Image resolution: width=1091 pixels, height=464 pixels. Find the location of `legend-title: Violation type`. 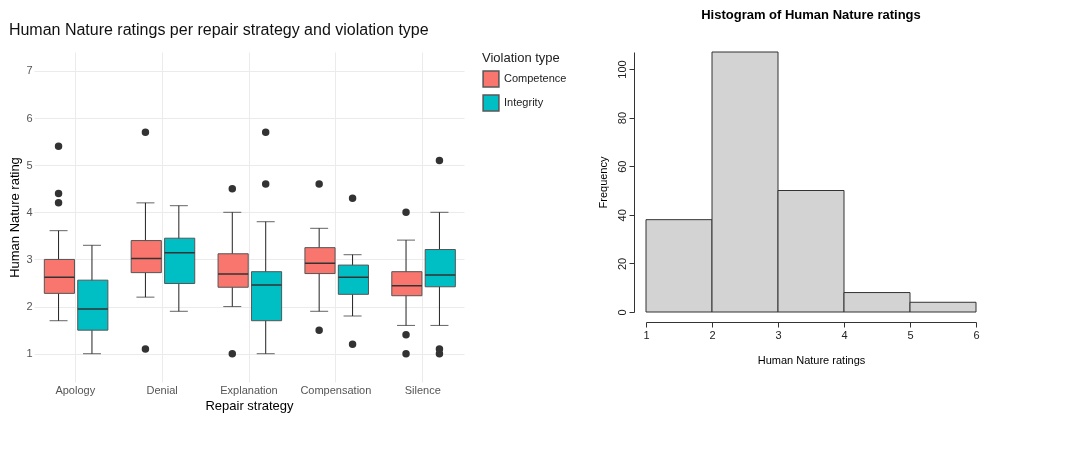

legend-title: Violation type is located at coordinates (521, 57).